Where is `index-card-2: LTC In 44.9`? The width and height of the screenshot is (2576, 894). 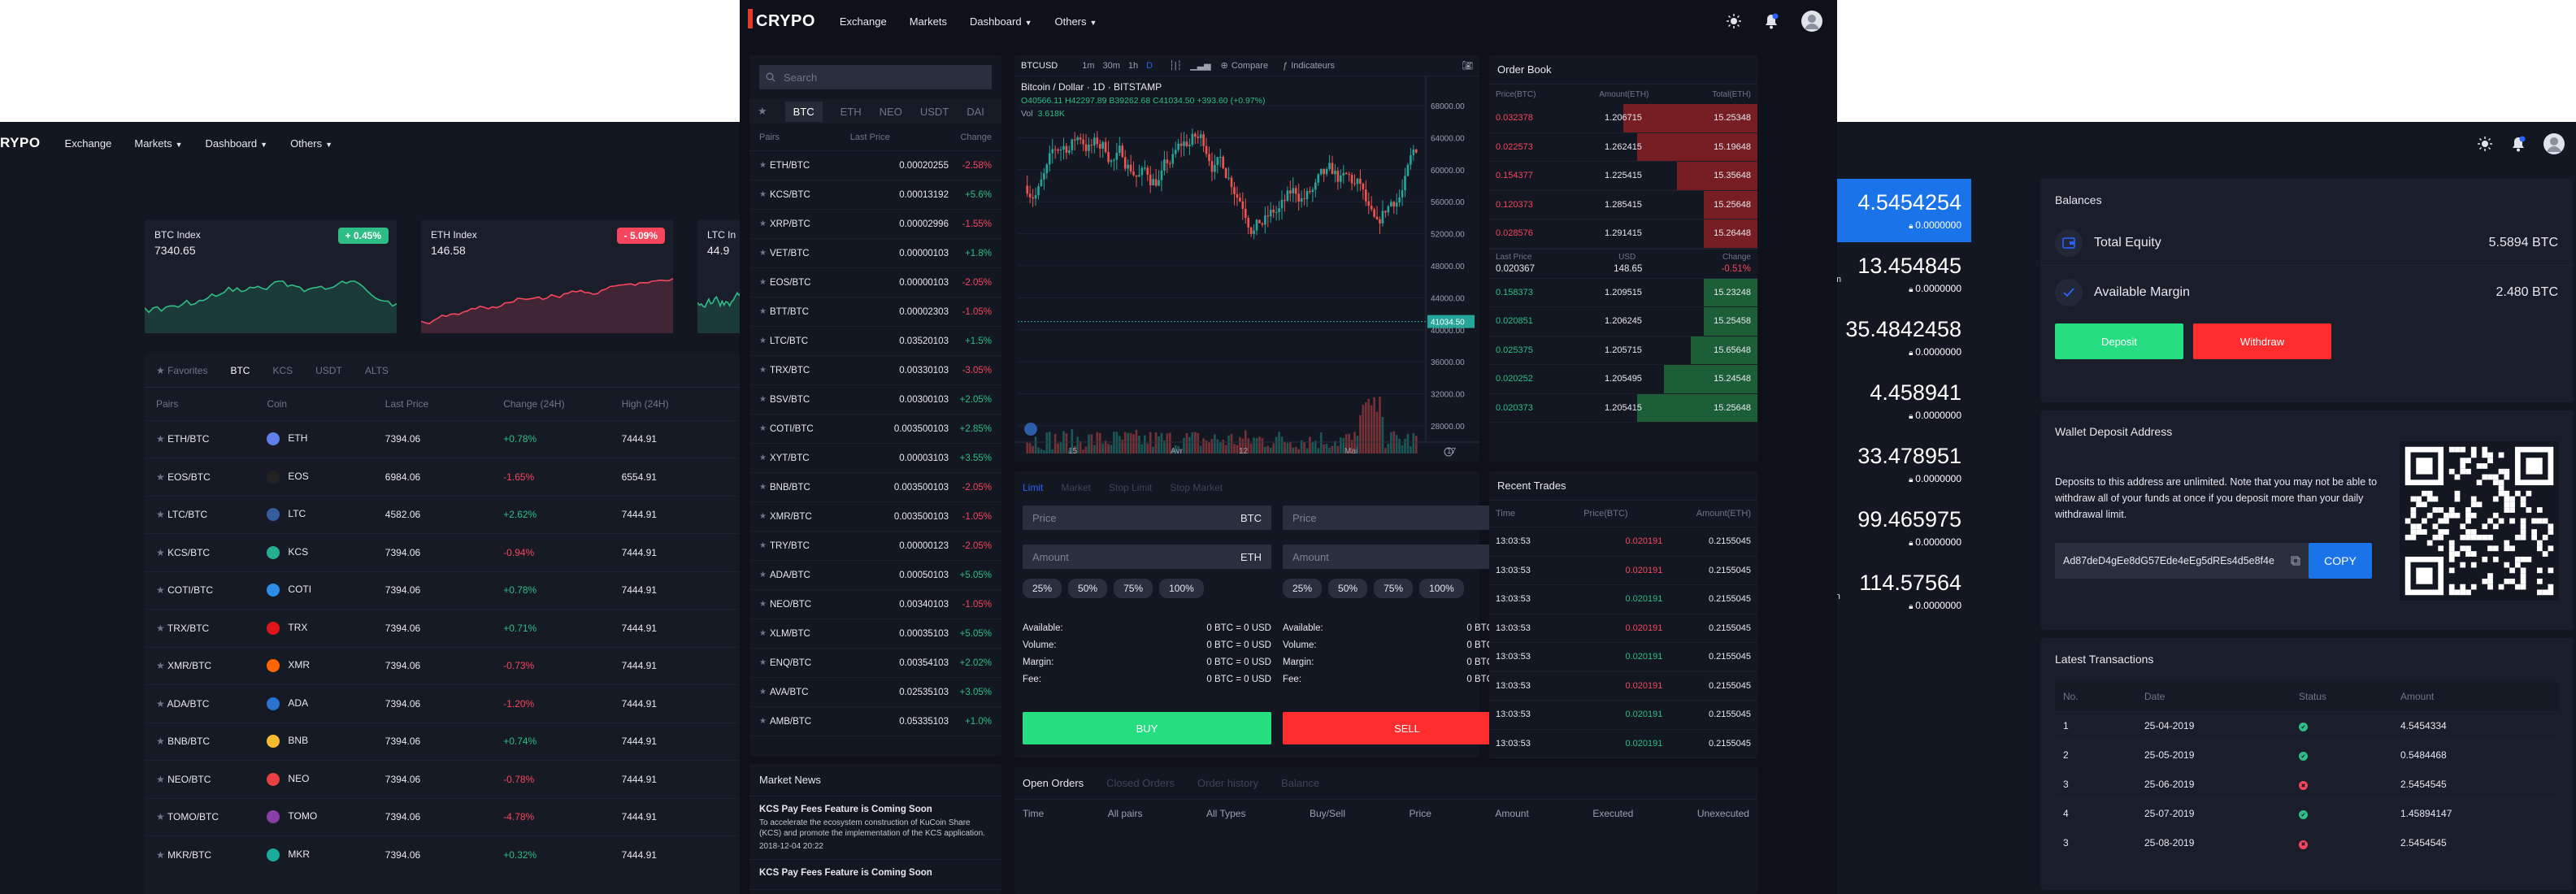 index-card-2: LTC In 44.9 is located at coordinates (718, 276).